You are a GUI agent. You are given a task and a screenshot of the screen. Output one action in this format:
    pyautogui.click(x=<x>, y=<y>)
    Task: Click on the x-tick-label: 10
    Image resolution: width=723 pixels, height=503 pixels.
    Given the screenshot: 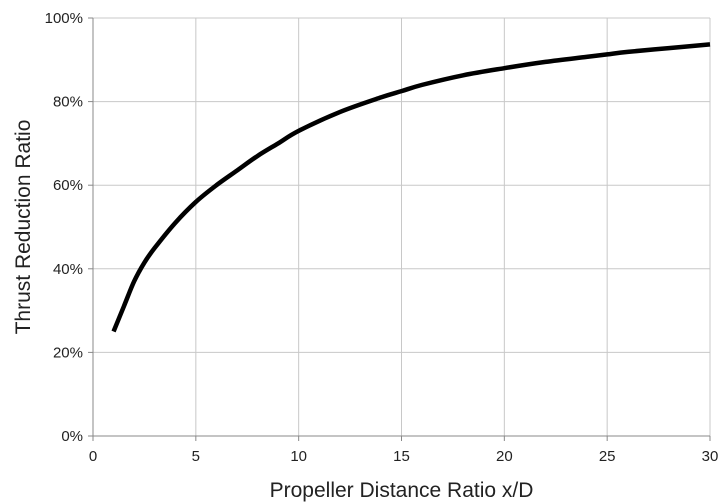 What is the action you would take?
    pyautogui.click(x=298, y=456)
    